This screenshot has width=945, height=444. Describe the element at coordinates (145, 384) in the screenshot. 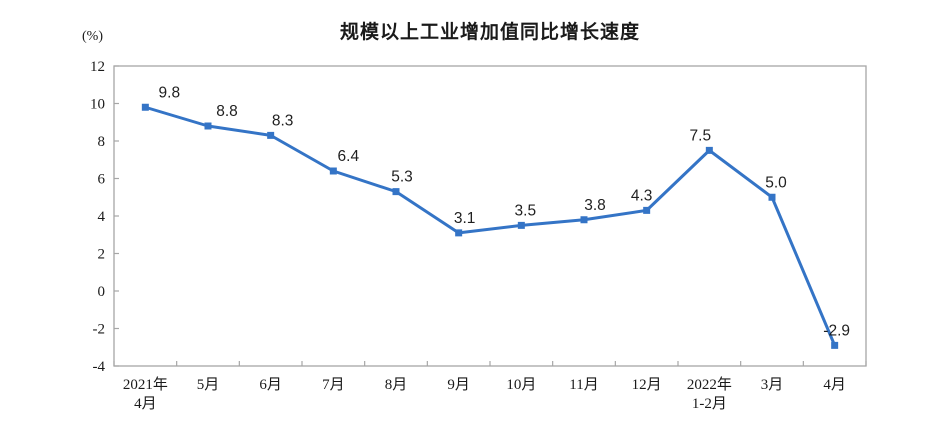

I see `x-tick-label: 2021年` at that location.